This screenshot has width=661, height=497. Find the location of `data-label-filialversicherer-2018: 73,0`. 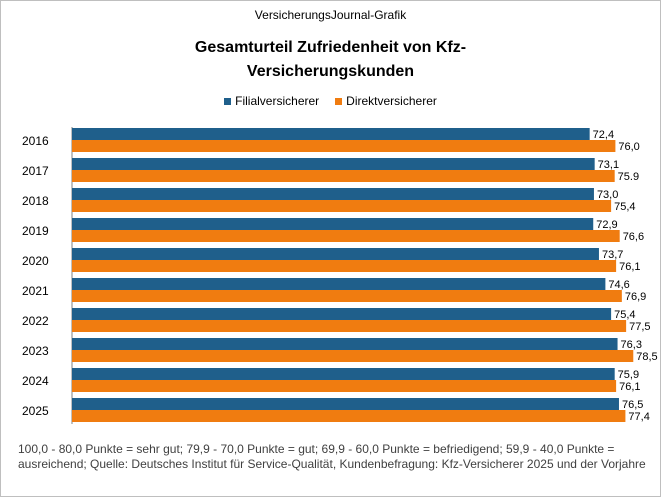

data-label-filialversicherer-2018: 73,0 is located at coordinates (607, 195).